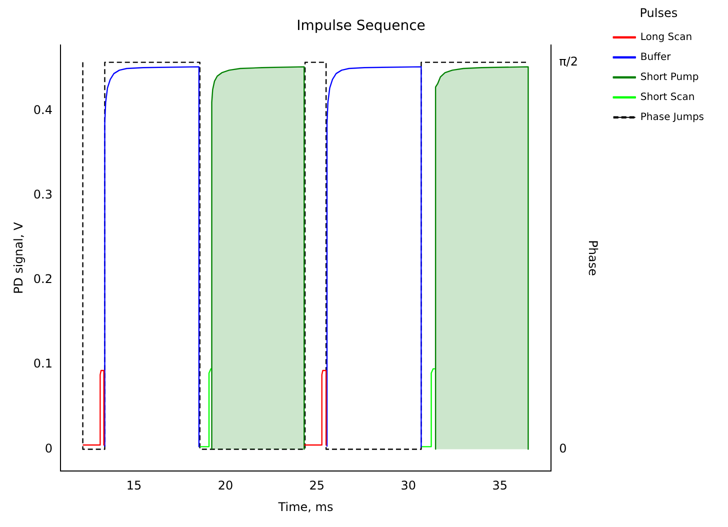 Image resolution: width=728 pixels, height=527 pixels. Describe the element at coordinates (361, 26) in the screenshot. I see `chart-title: Impulse Sequence` at that location.